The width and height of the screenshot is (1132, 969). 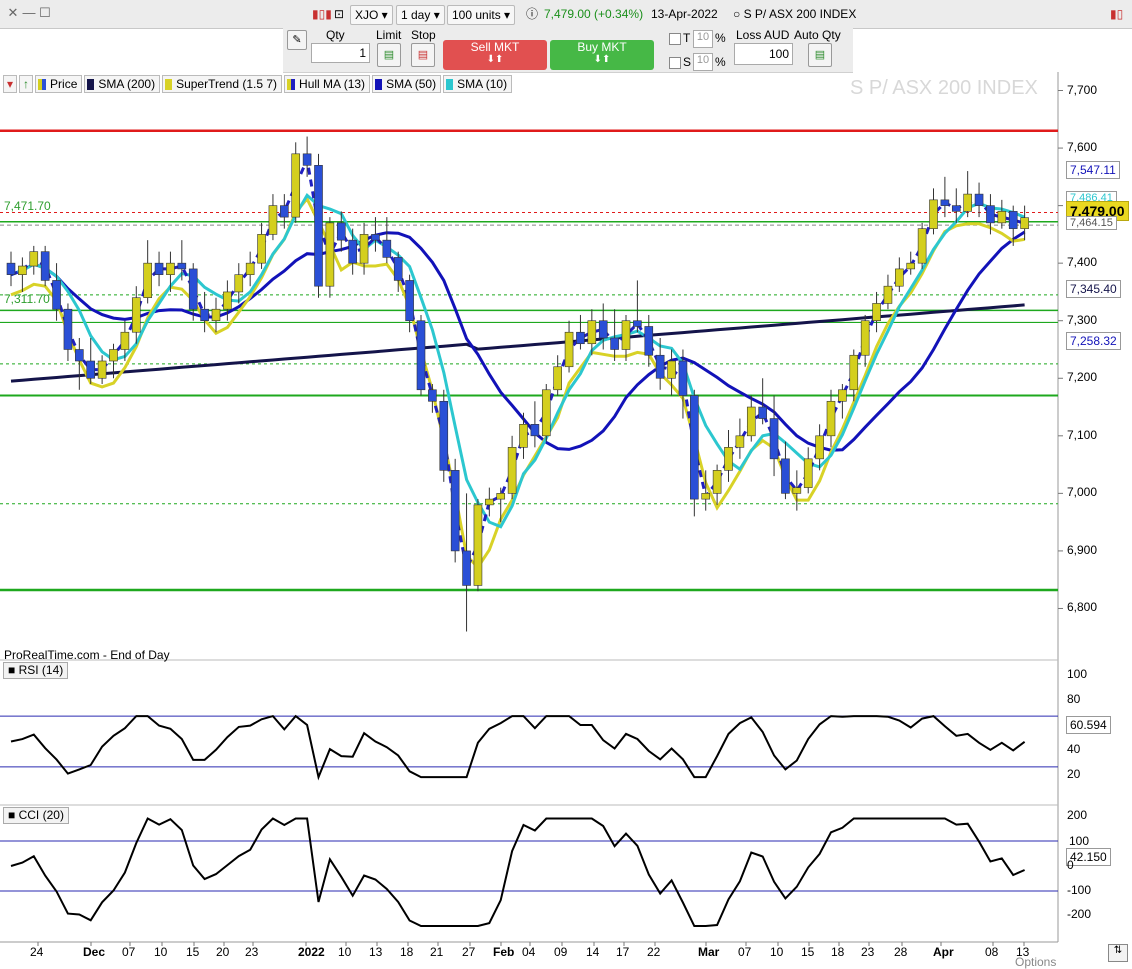 What do you see at coordinates (340, 53) in the screenshot?
I see `qty-input: 1` at bounding box center [340, 53].